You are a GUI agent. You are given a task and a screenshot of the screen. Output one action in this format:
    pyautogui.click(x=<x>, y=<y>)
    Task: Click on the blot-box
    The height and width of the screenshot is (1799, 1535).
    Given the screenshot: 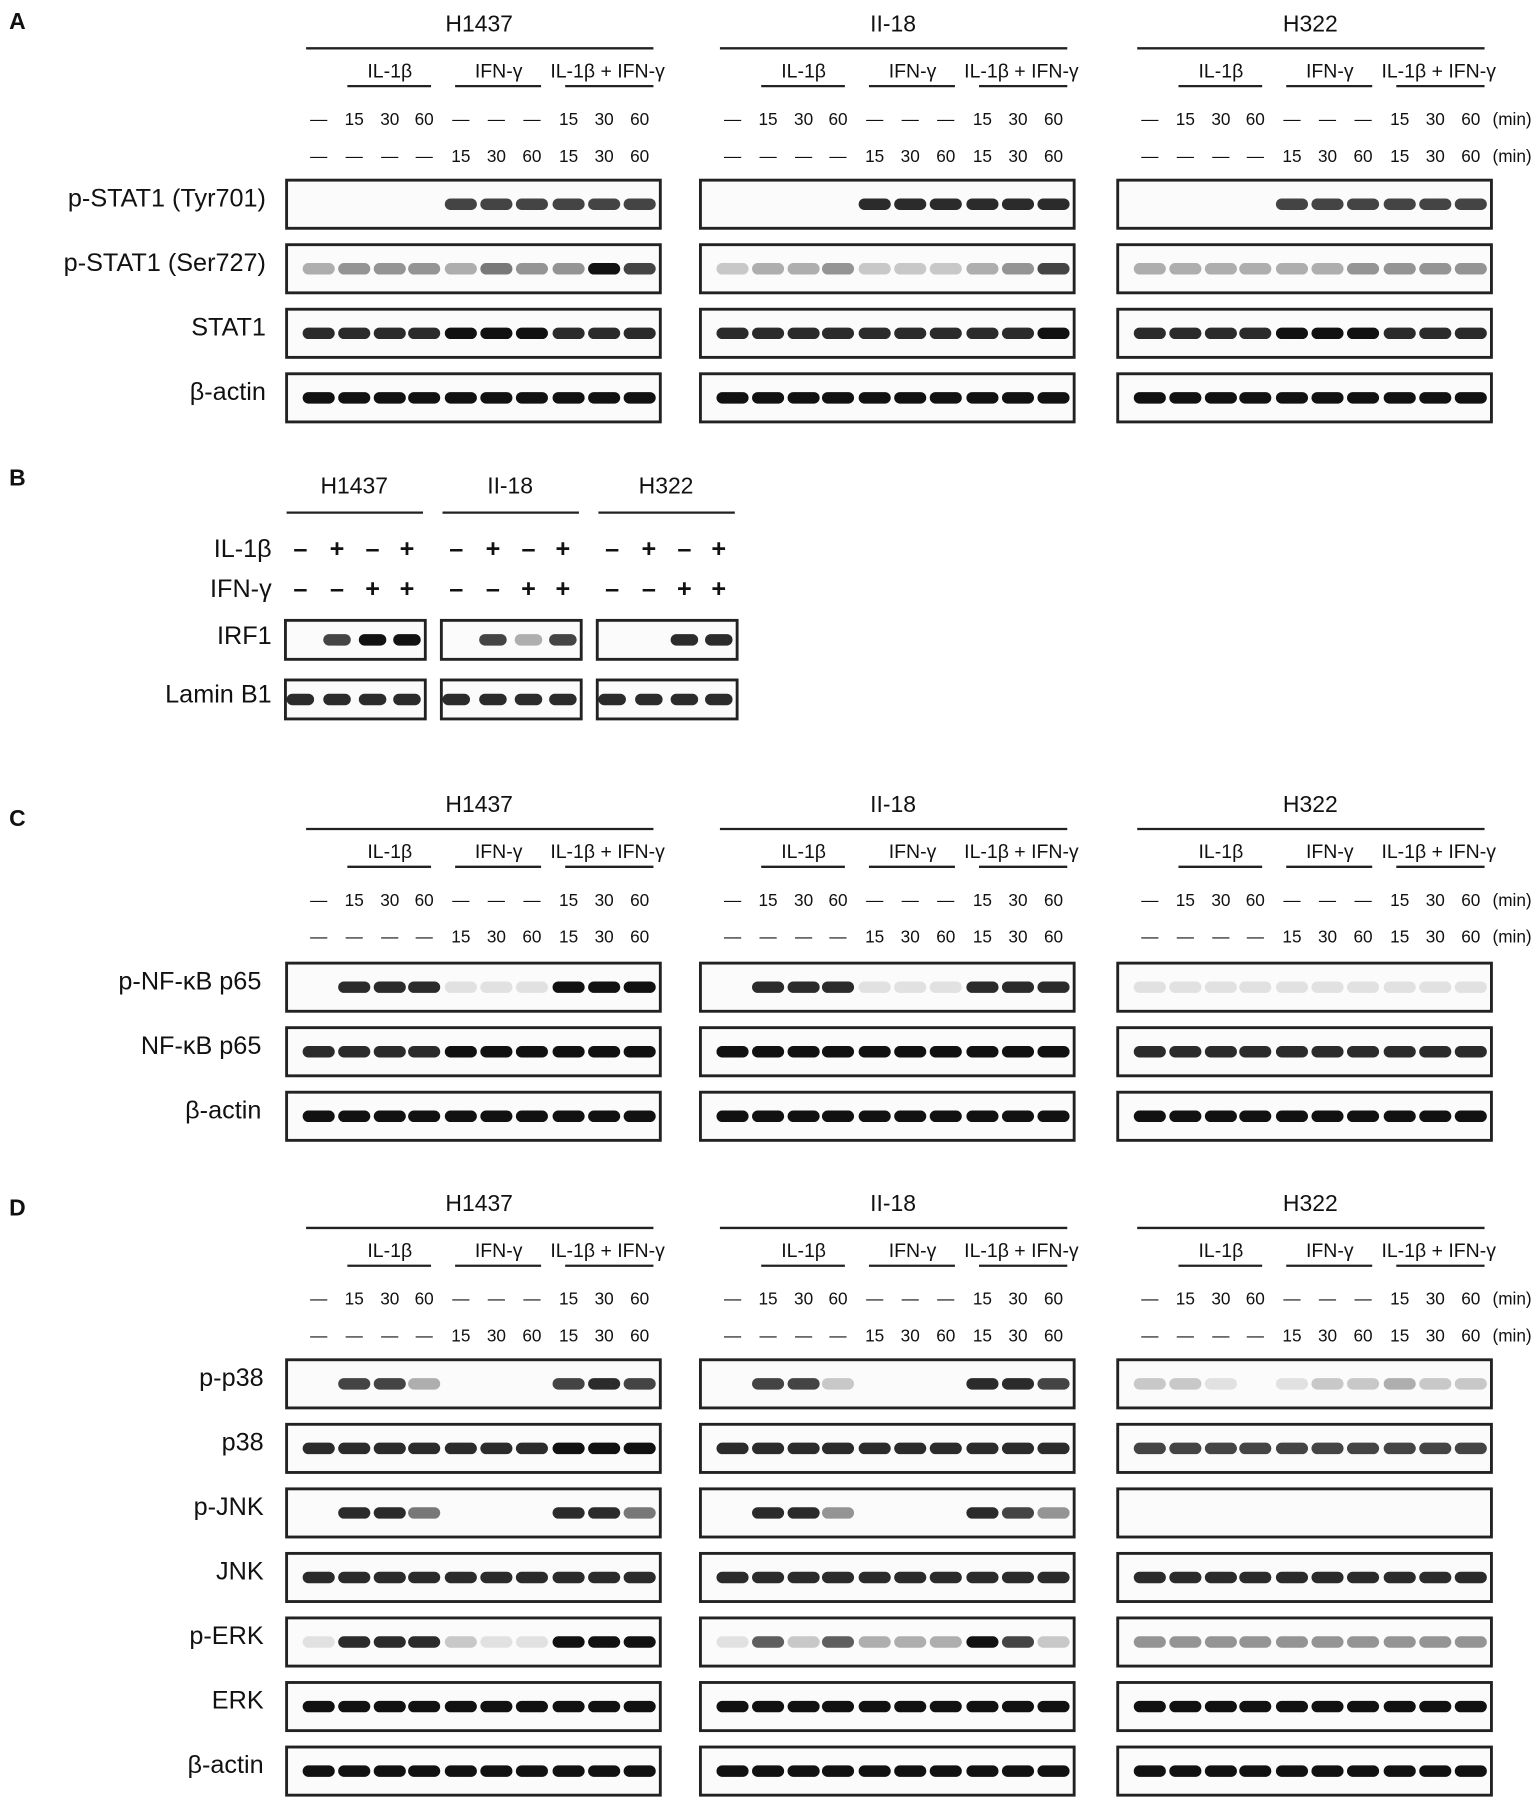 What is the action you would take?
    pyautogui.click(x=1304, y=269)
    